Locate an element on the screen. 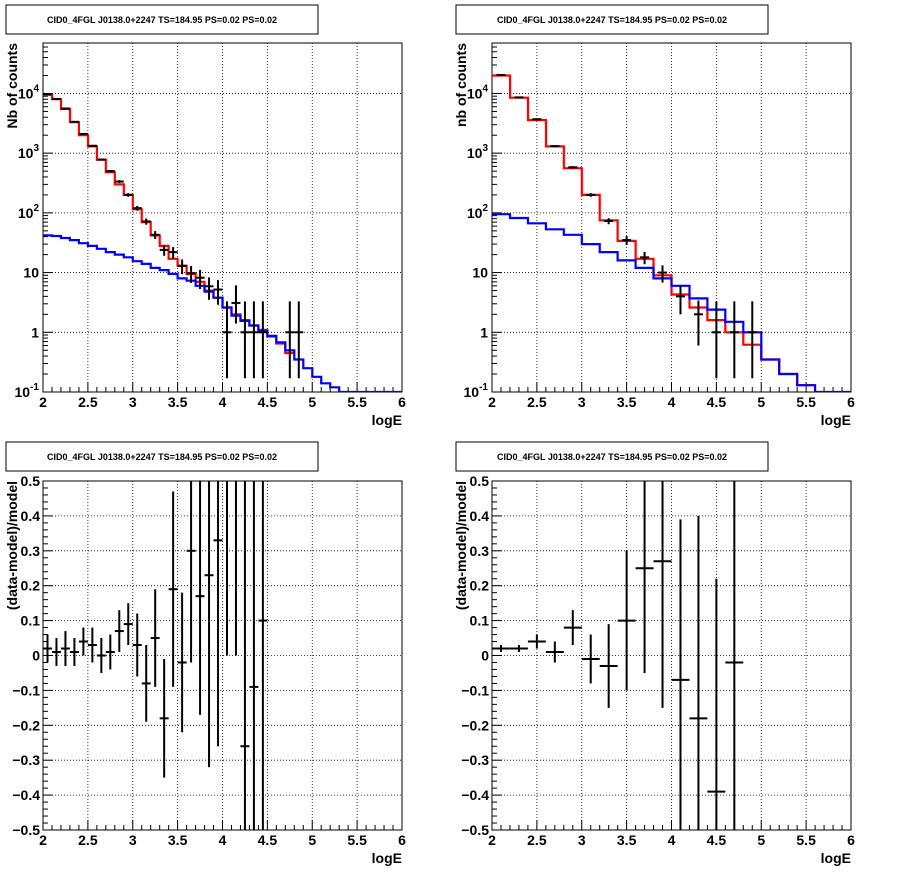  source-model-line is located at coordinates (671, 302).